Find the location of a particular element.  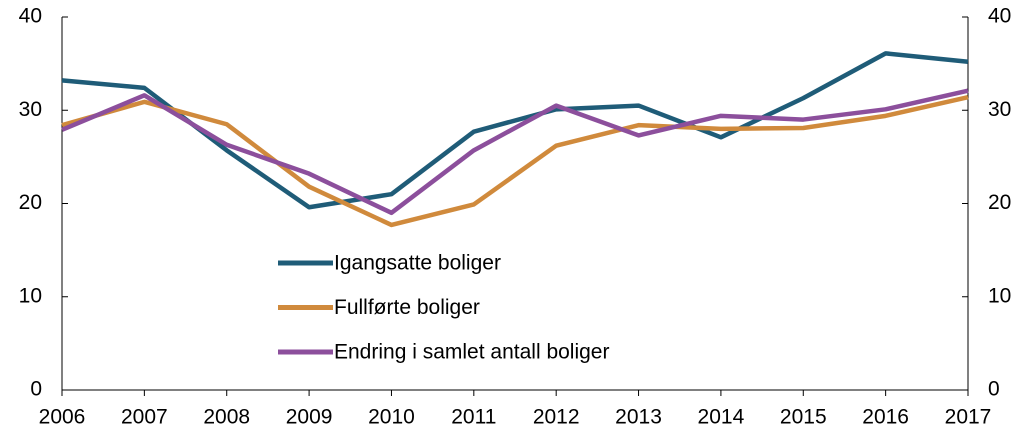

x-tick-label: 2011 is located at coordinates (473, 417).